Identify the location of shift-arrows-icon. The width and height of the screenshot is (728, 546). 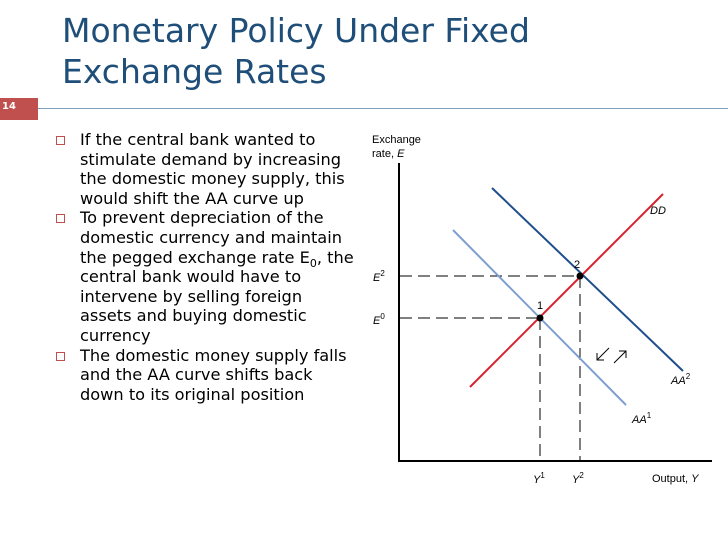
(611, 355).